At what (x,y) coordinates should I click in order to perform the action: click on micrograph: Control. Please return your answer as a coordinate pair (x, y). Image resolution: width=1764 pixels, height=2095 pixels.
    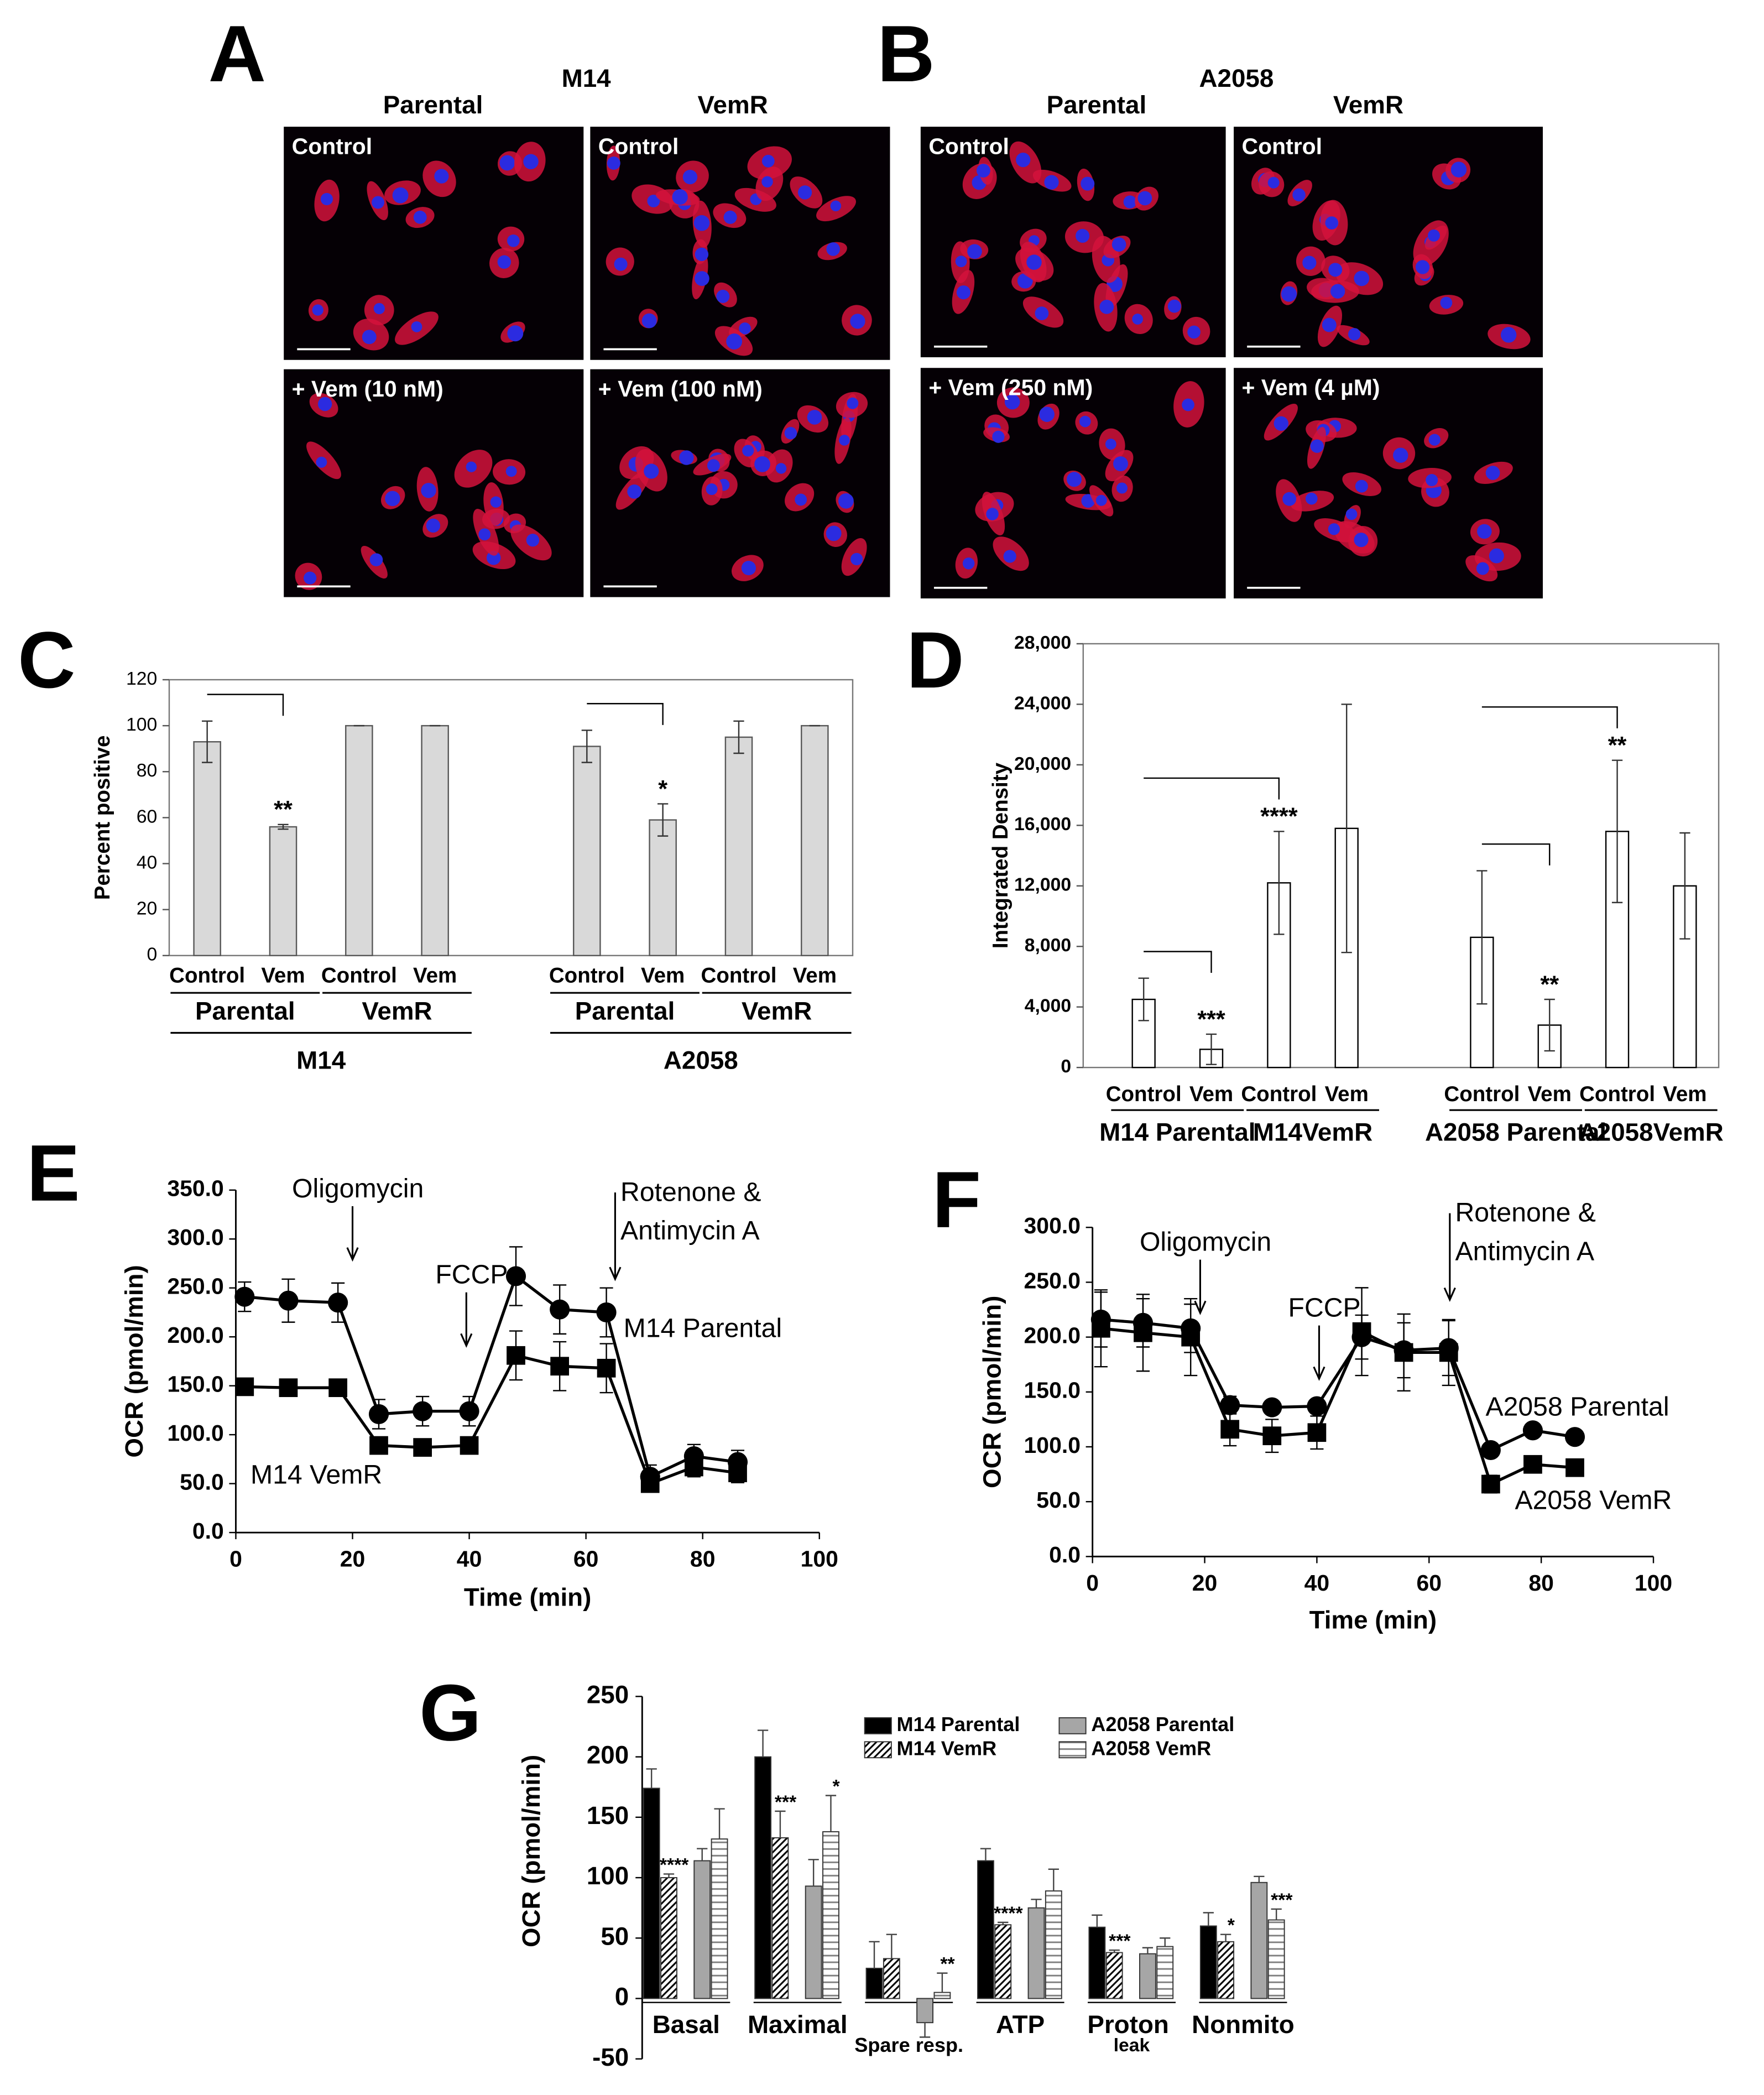
    Looking at the image, I should click on (1073, 242).